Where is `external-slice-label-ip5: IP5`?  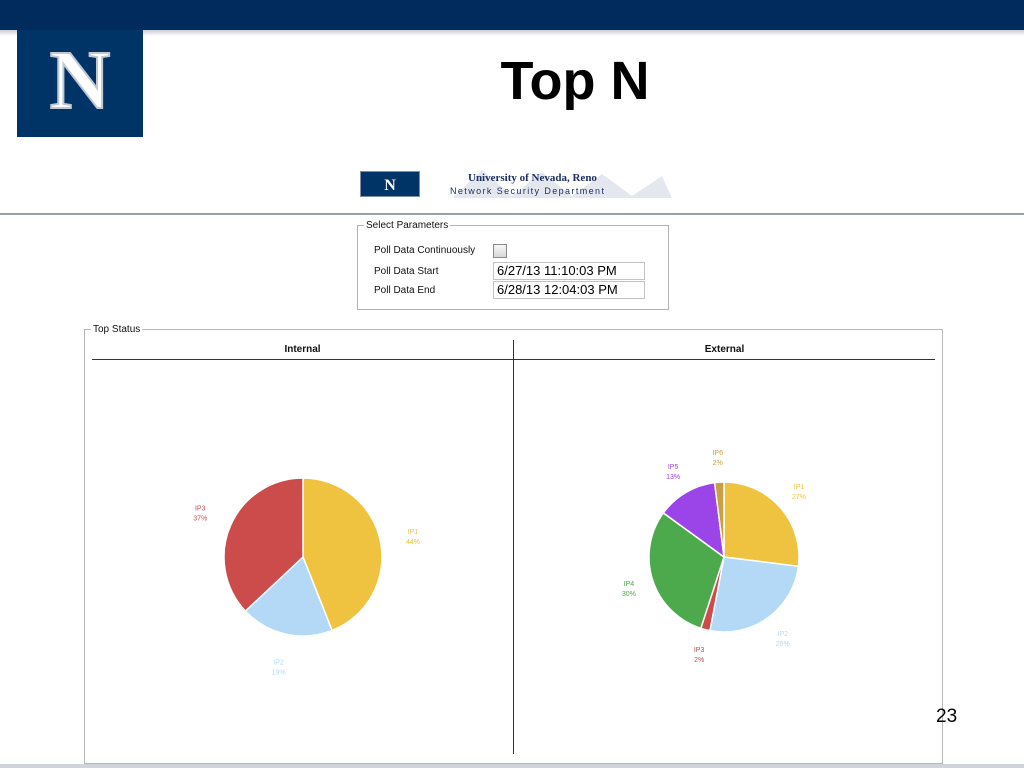
external-slice-label-ip5: IP5 is located at coordinates (673, 467).